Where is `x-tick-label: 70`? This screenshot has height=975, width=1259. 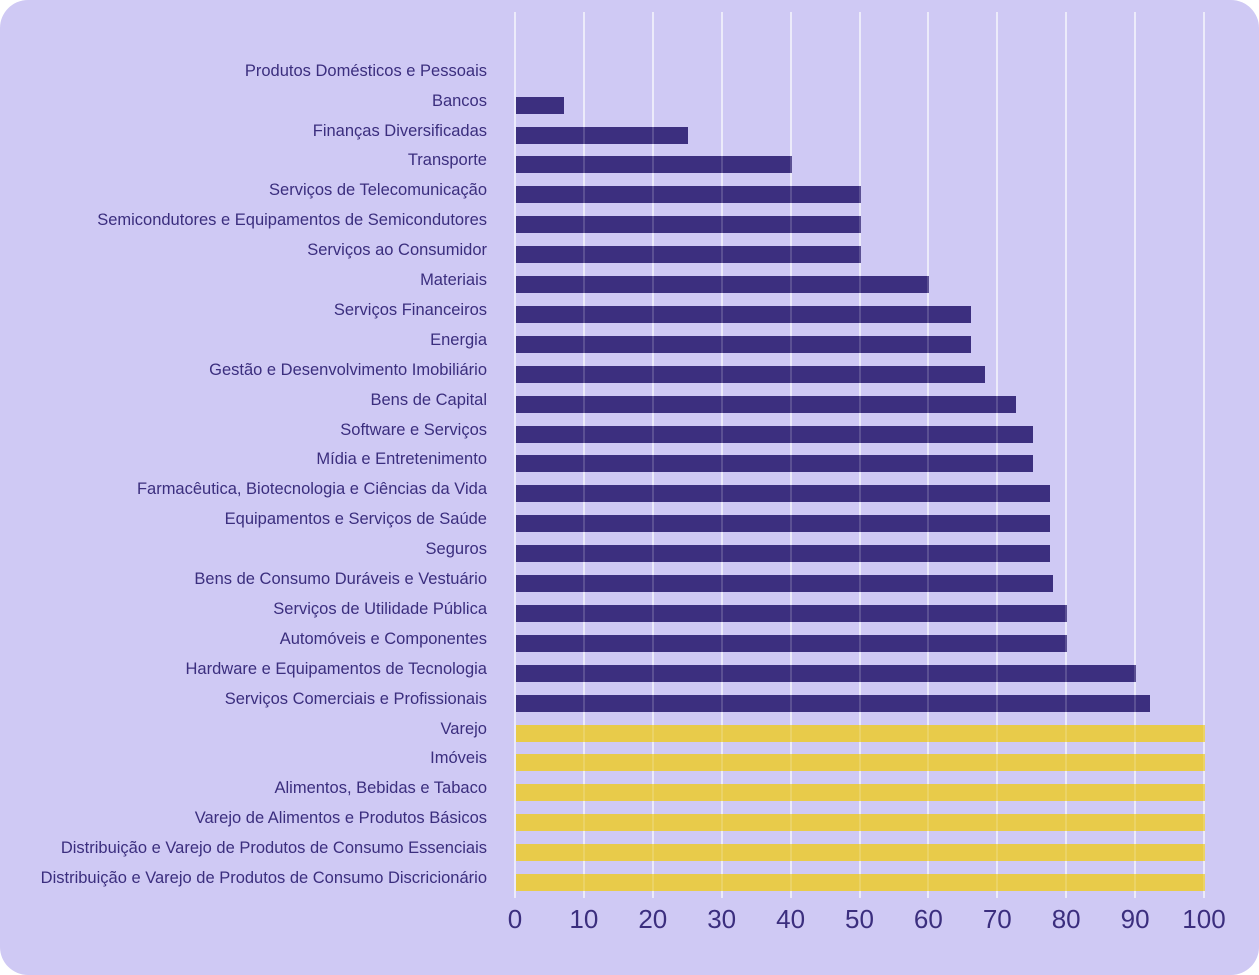
x-tick-label: 70 is located at coordinates (997, 919).